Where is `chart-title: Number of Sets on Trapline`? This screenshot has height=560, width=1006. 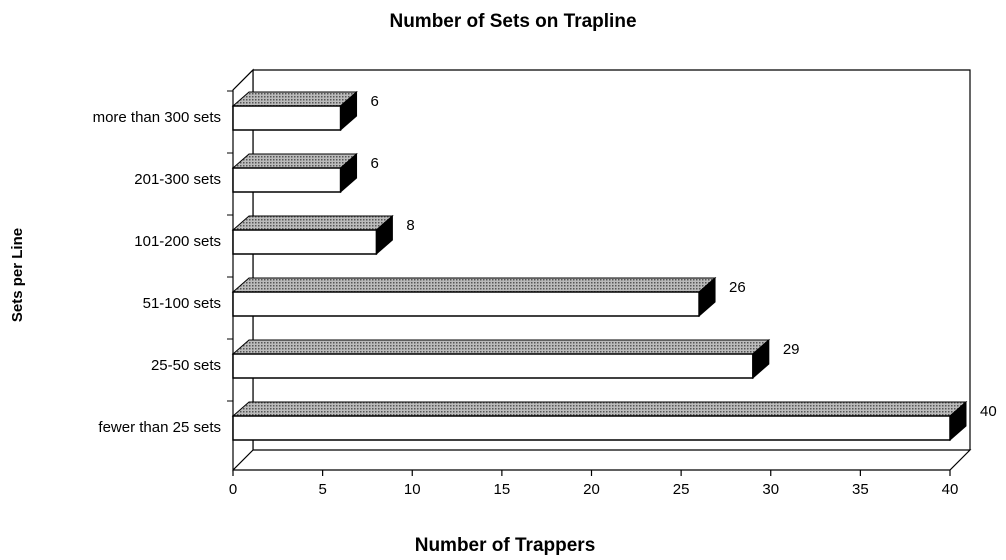
chart-title: Number of Sets on Trapline is located at coordinates (512, 21).